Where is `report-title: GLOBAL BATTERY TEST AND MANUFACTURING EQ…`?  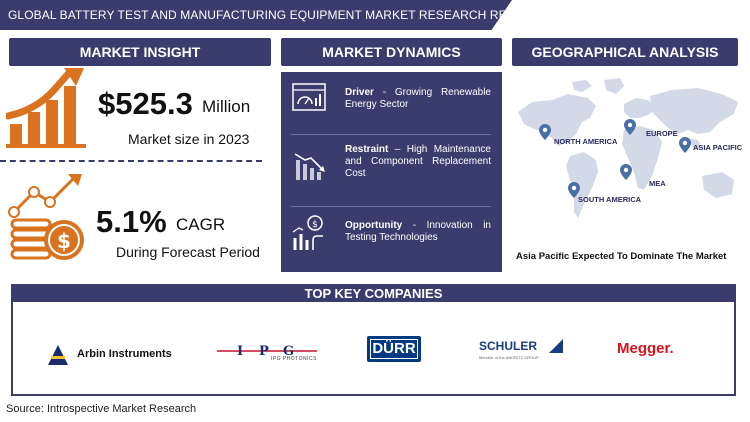
report-title: GLOBAL BATTERY TEST AND MANUFACTURING EQ… is located at coordinates (256, 15).